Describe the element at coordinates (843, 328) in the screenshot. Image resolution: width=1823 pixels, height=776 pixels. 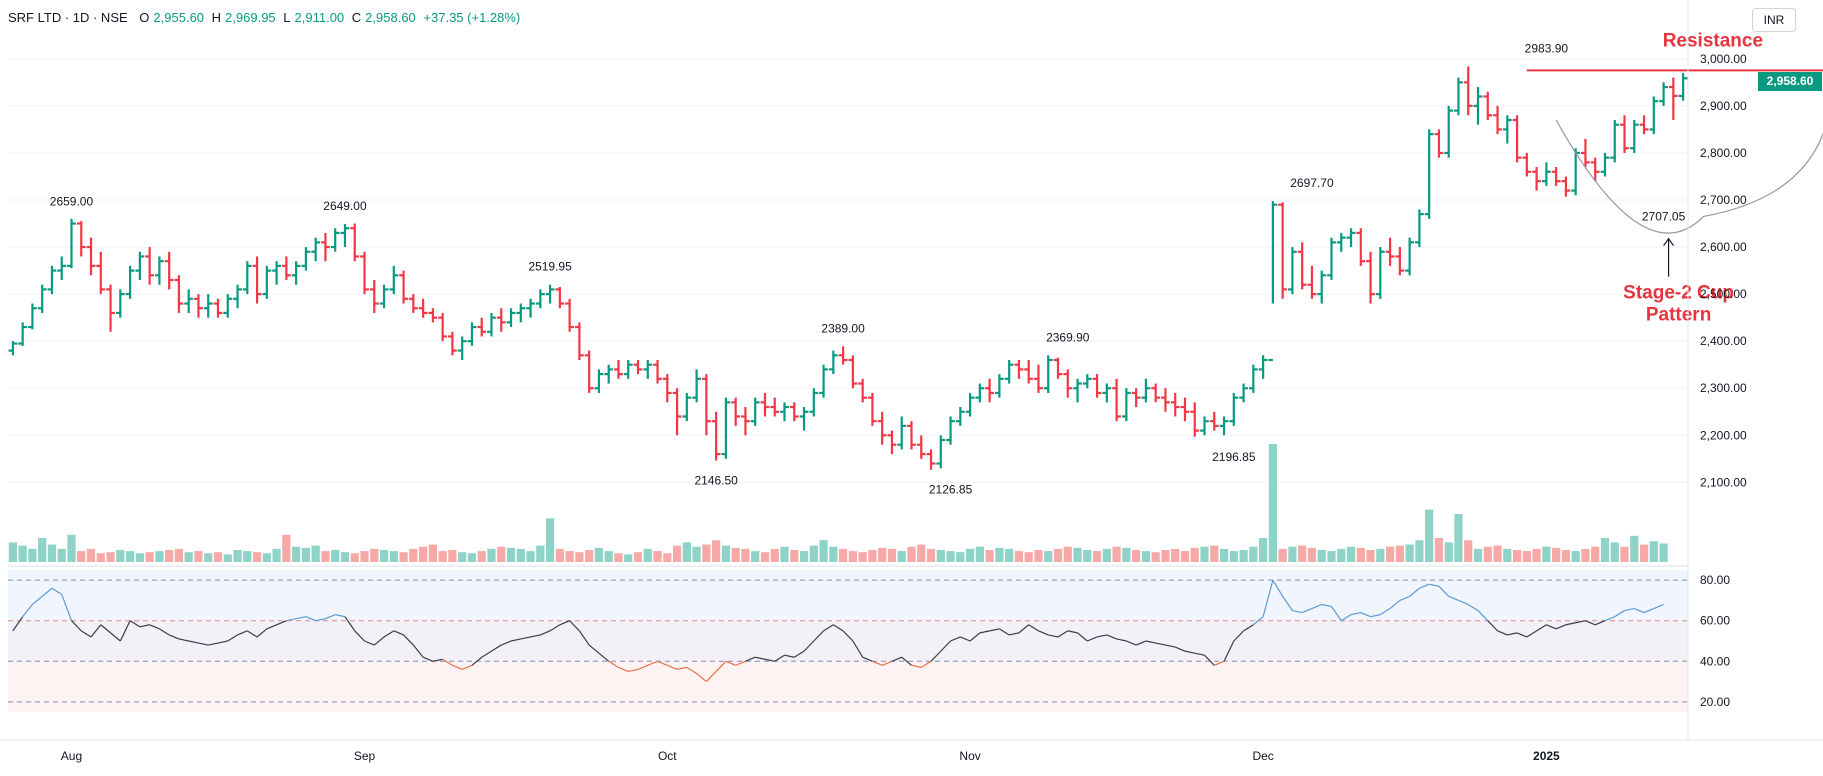
I see `price-label: 2389.00` at that location.